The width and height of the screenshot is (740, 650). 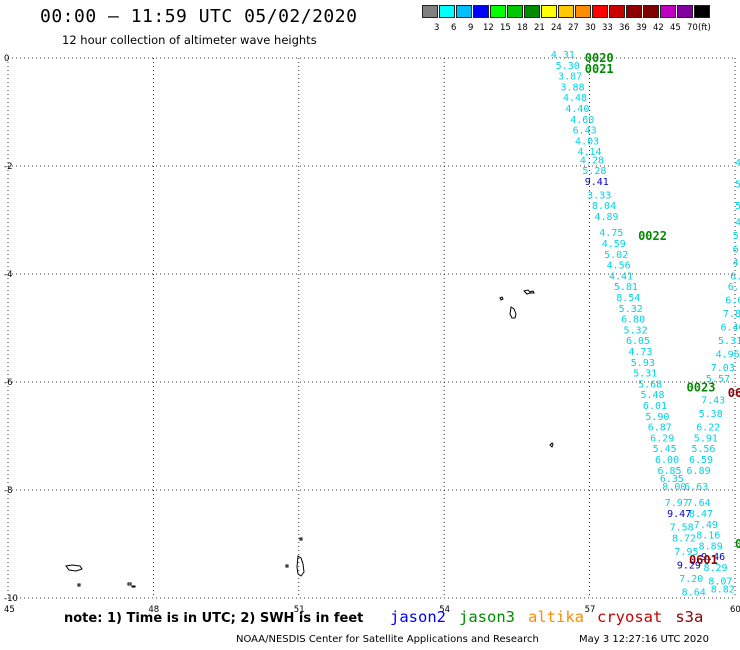 I want to click on swh-value-label: 4.98, so click(x=736, y=263).